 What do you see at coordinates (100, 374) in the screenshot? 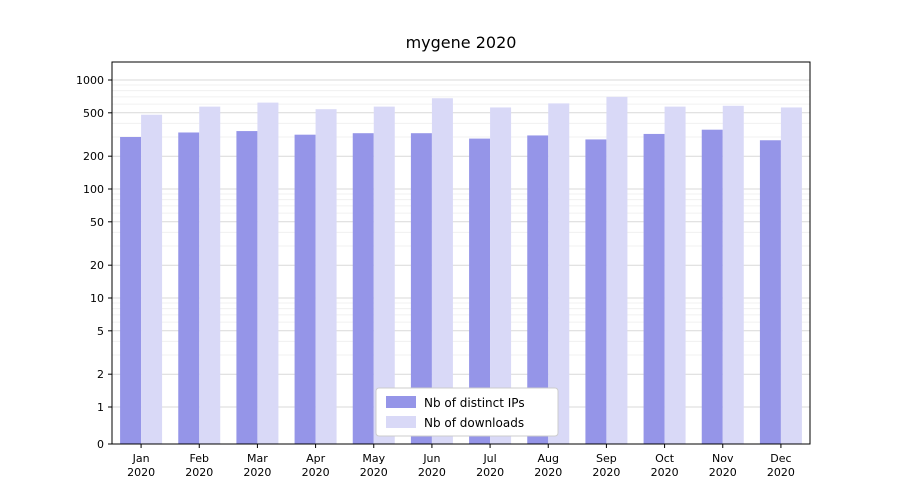
I see `y-tick-label: 2` at bounding box center [100, 374].